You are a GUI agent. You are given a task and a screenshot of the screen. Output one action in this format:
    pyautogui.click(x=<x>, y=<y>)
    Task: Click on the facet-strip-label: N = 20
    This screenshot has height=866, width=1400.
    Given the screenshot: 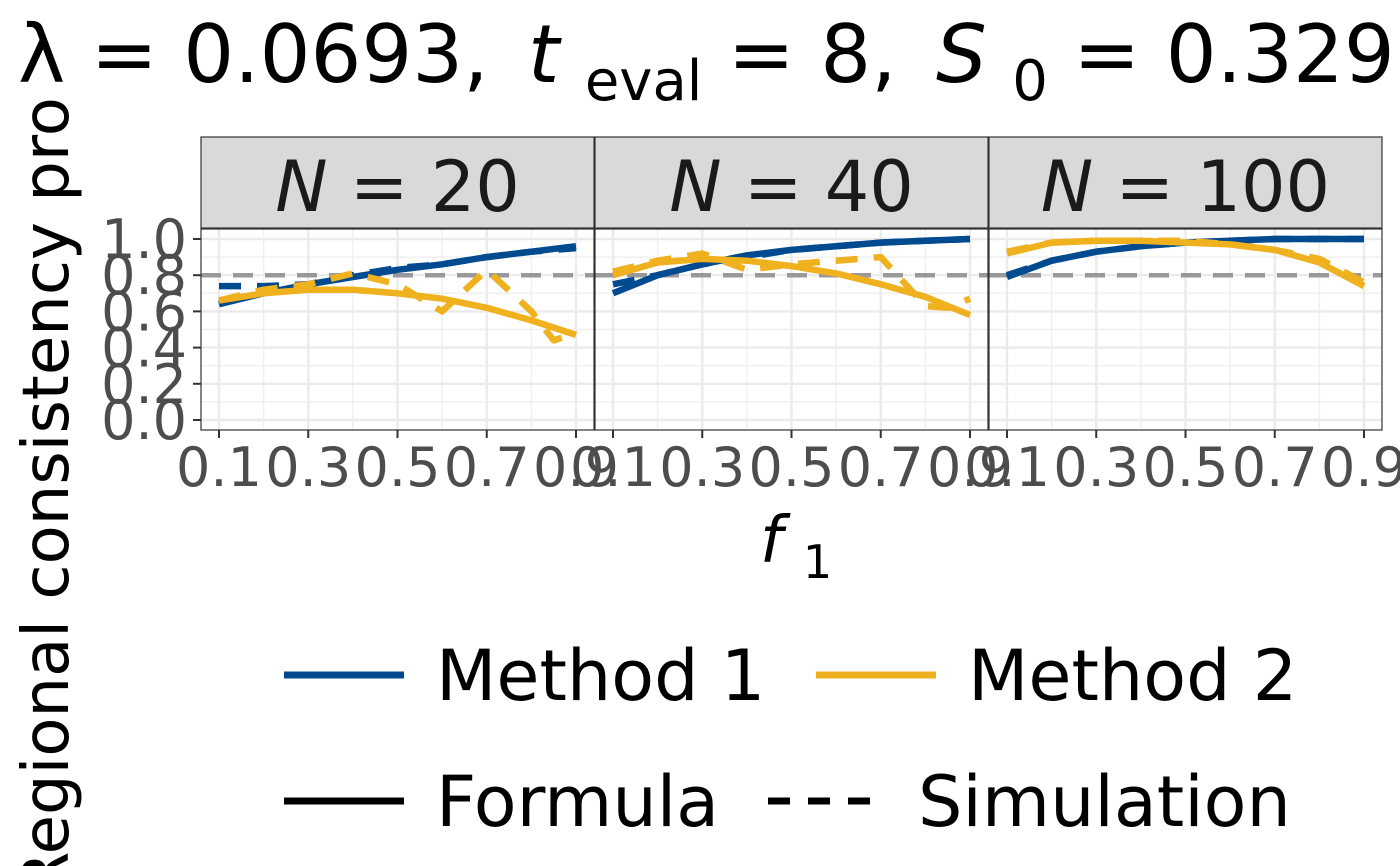 What is the action you would take?
    pyautogui.click(x=397, y=187)
    